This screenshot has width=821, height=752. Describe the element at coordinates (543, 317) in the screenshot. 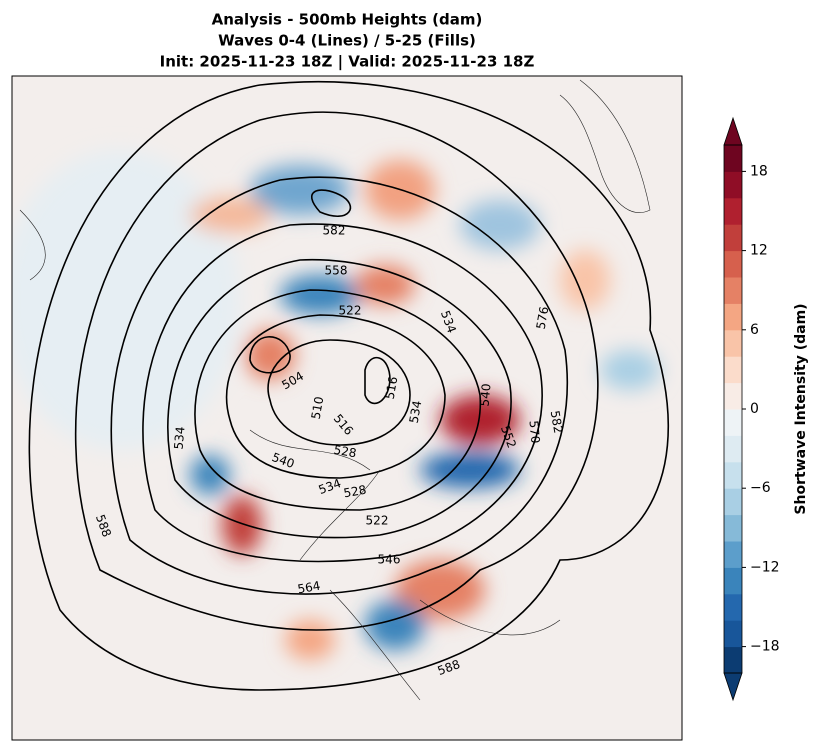

I see `contour-label: 576` at that location.